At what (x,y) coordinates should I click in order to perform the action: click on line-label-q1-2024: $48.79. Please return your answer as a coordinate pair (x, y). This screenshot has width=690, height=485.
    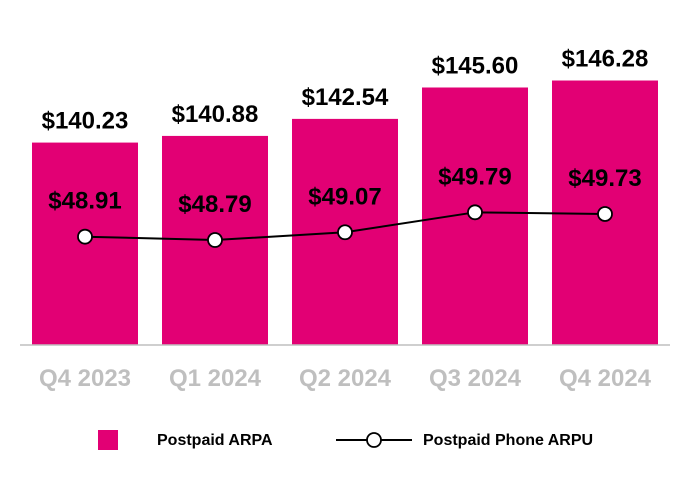
    Looking at the image, I should click on (214, 204).